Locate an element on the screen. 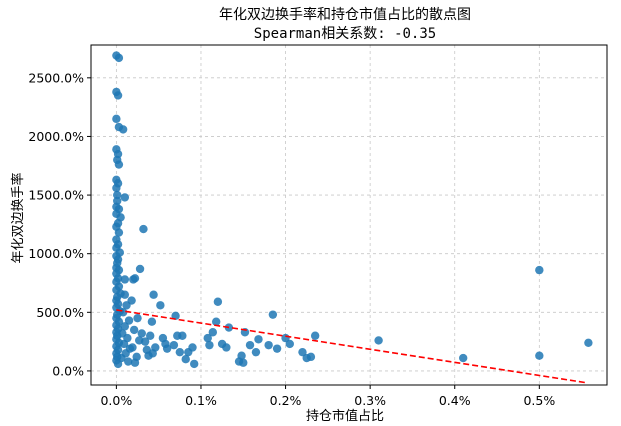 This screenshot has width=621, height=426. y-tick-label: 1500.0% is located at coordinates (56, 195).